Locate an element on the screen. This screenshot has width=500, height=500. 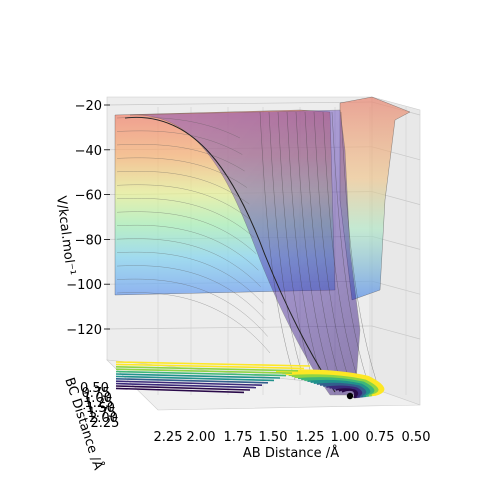
x-tick-label: 1.50 is located at coordinates (273, 437).